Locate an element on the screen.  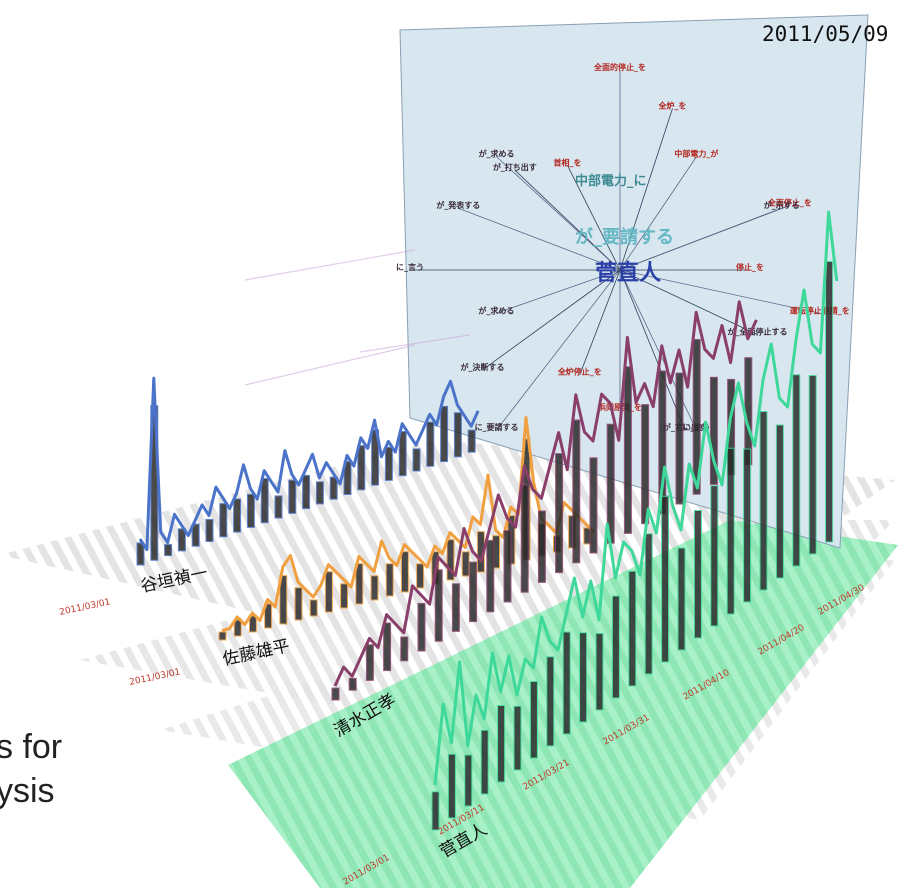
term-18: が_求める is located at coordinates (497, 154).